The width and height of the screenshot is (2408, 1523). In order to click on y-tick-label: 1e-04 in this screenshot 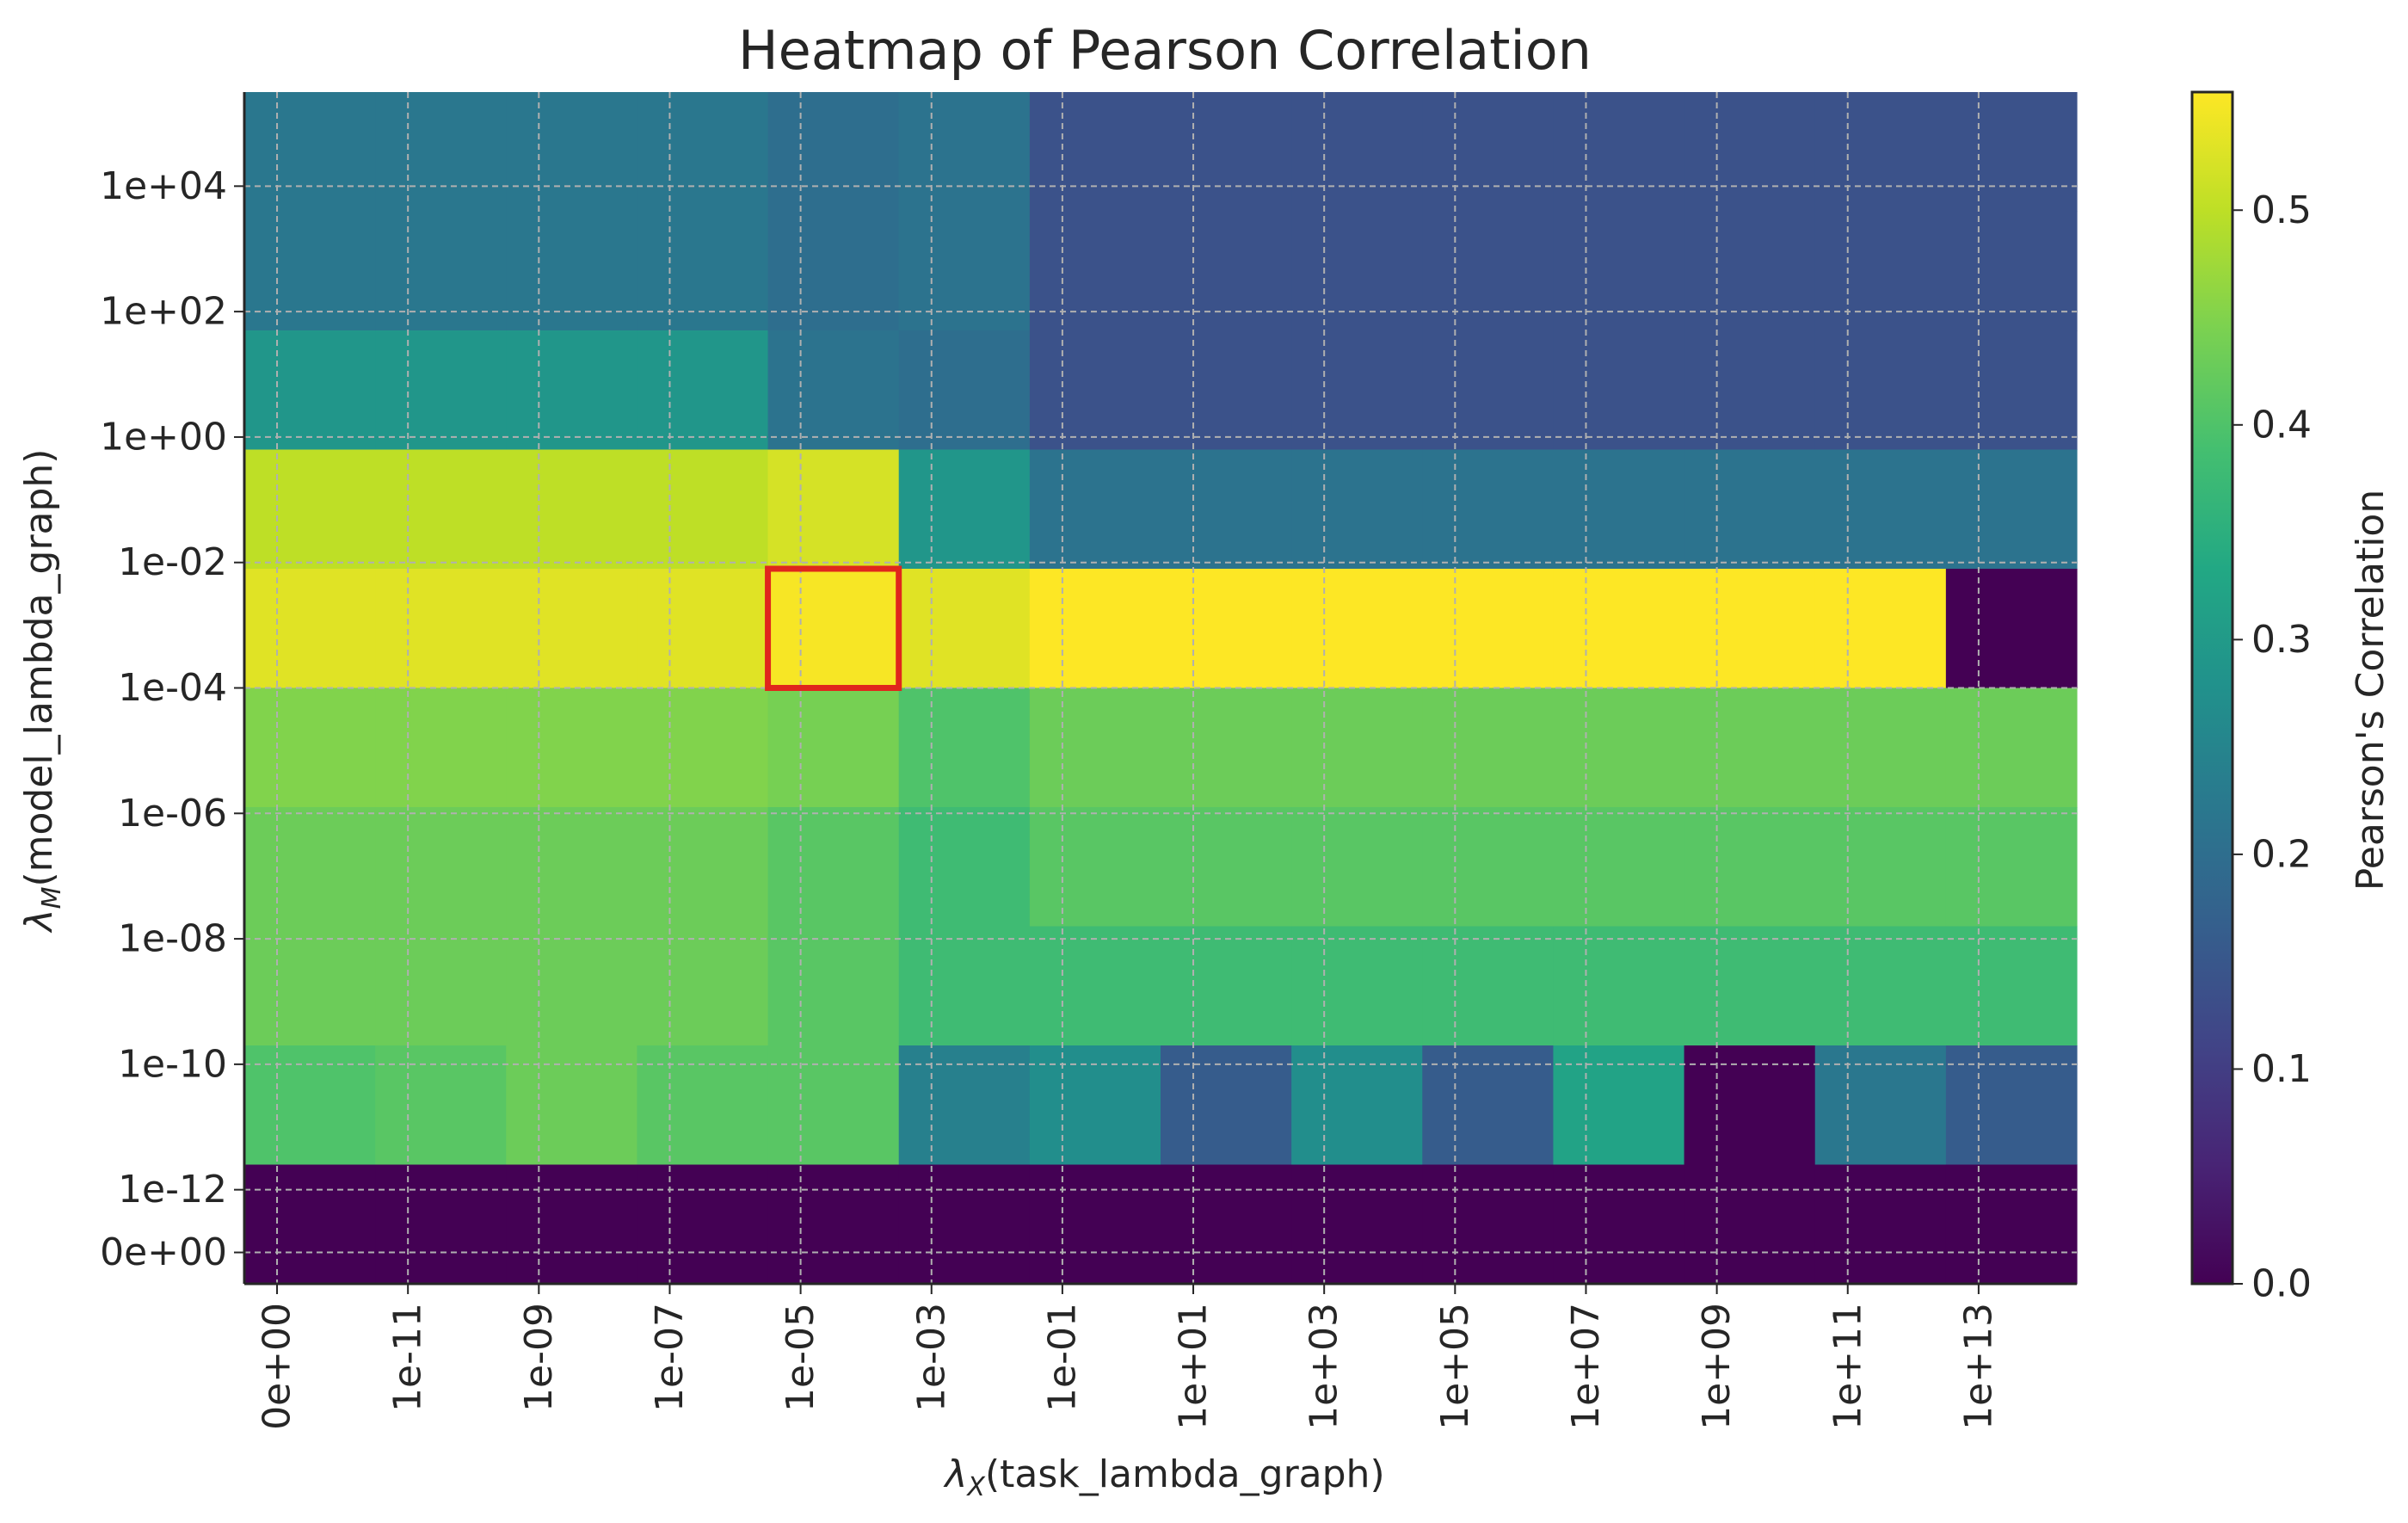, I will do `click(172, 688)`.